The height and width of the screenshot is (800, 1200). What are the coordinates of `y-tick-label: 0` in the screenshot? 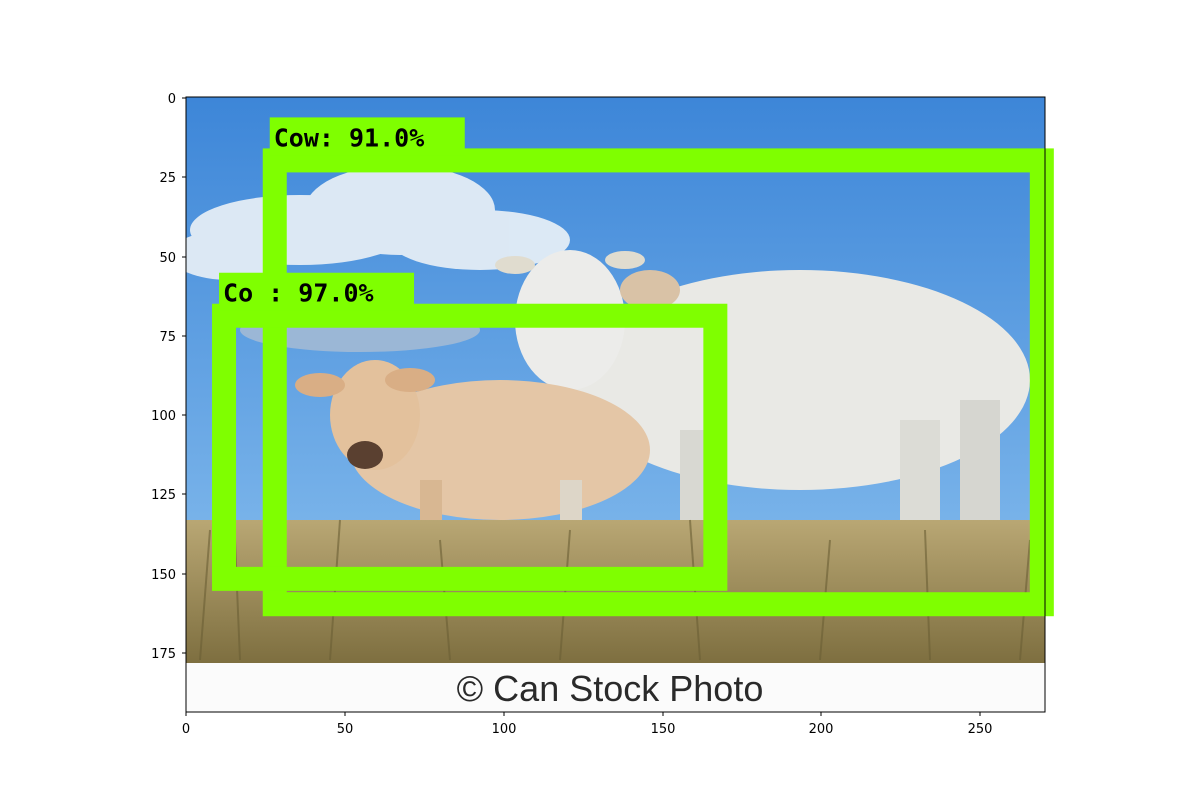 It's located at (172, 99).